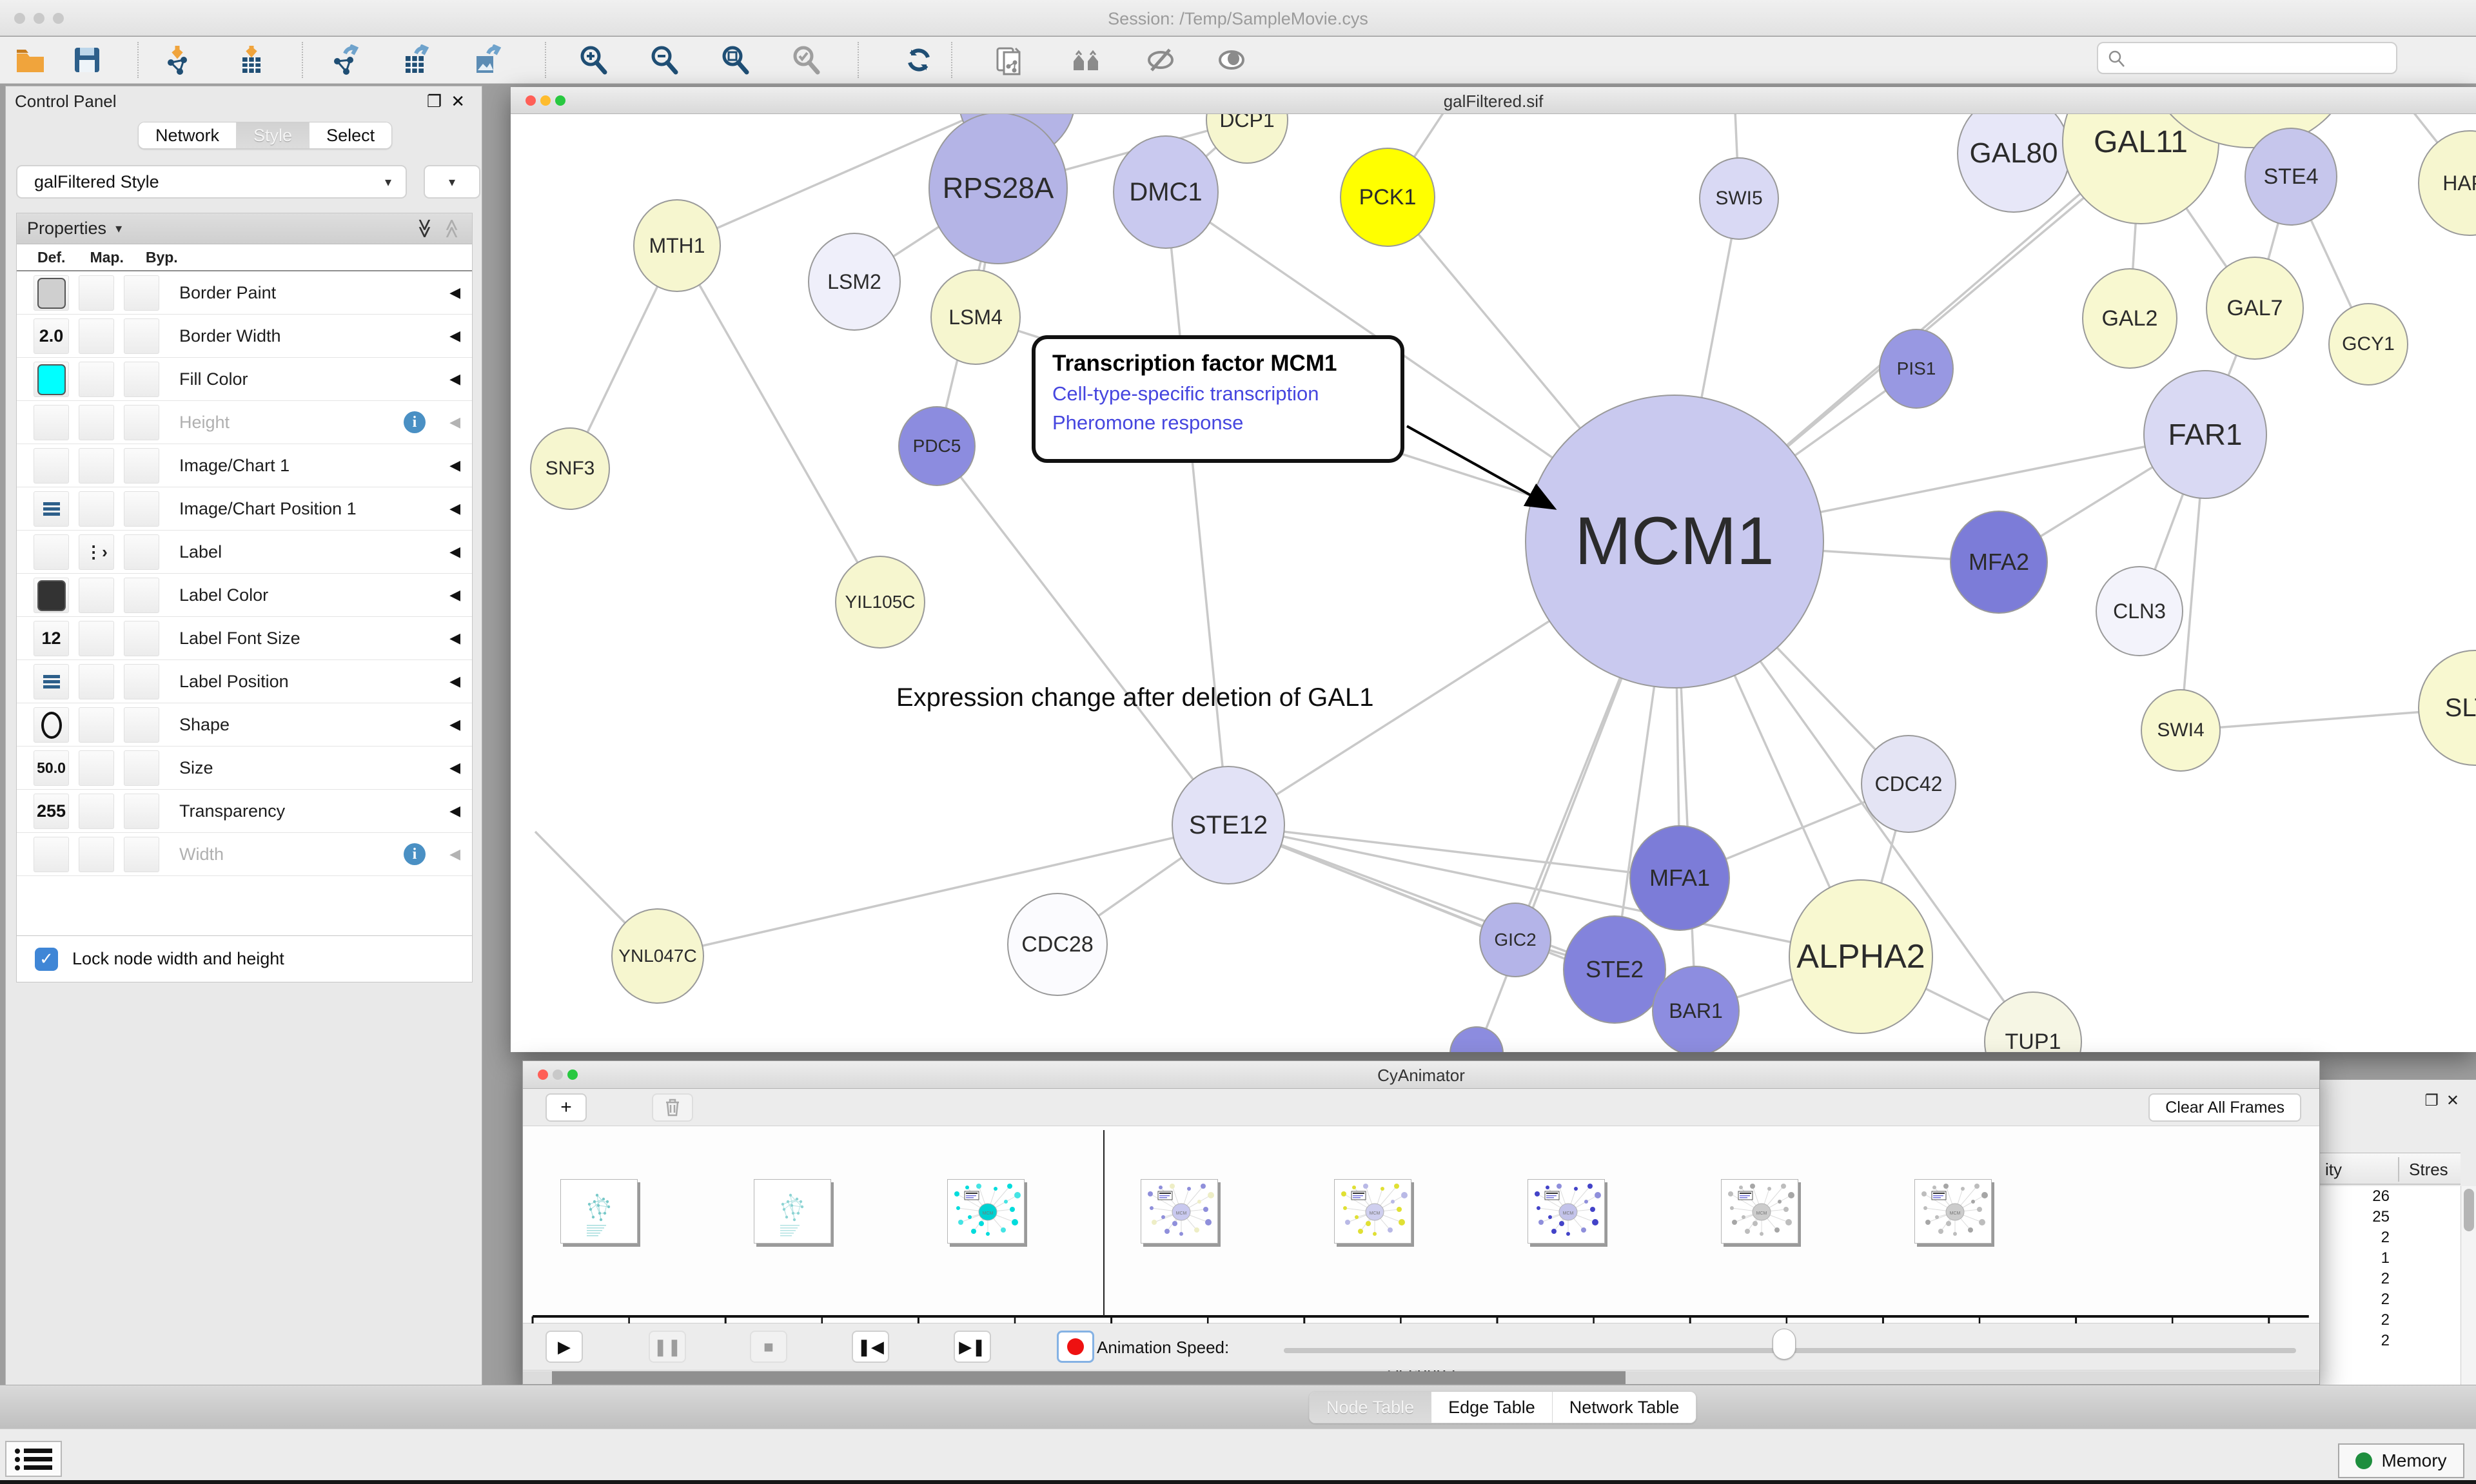 Image resolution: width=2476 pixels, height=1484 pixels. What do you see at coordinates (425, 228) in the screenshot?
I see `expand-all-icon: ≫` at bounding box center [425, 228].